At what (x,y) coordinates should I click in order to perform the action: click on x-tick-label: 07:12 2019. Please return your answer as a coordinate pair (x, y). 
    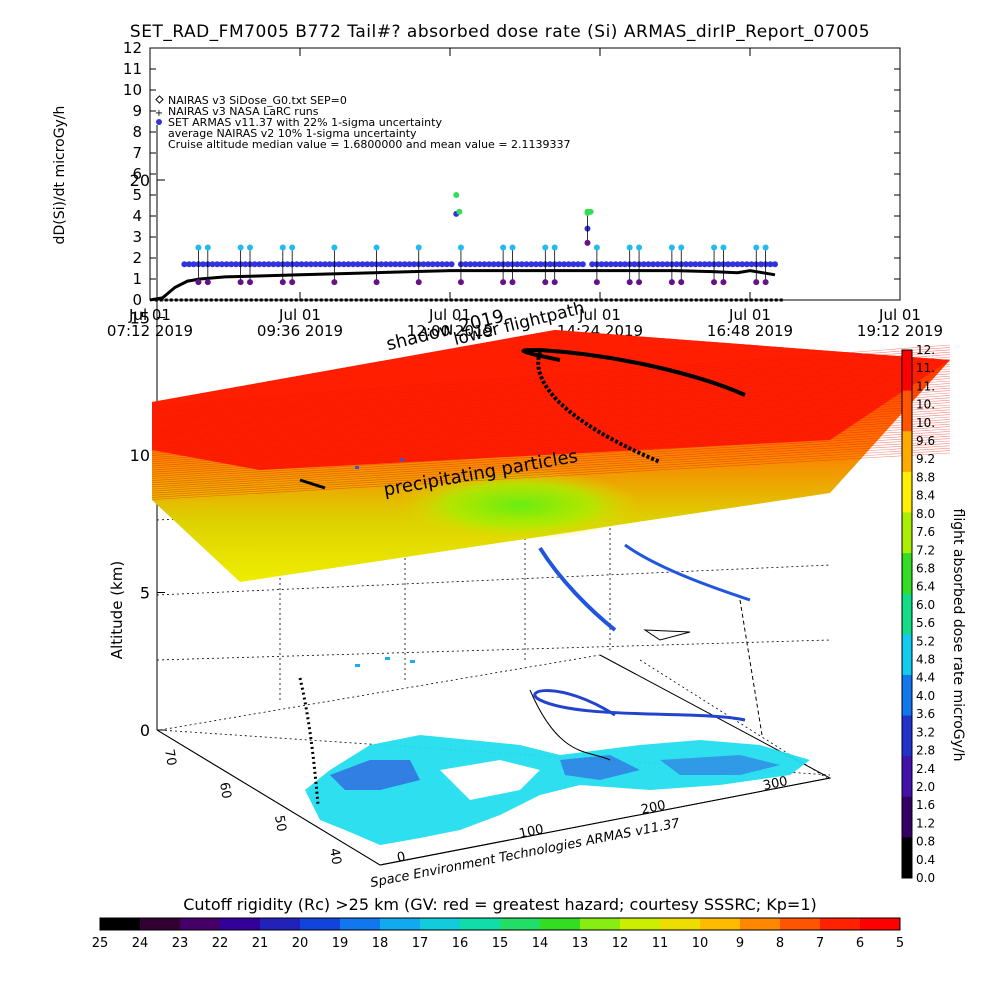
    Looking at the image, I should click on (150, 331).